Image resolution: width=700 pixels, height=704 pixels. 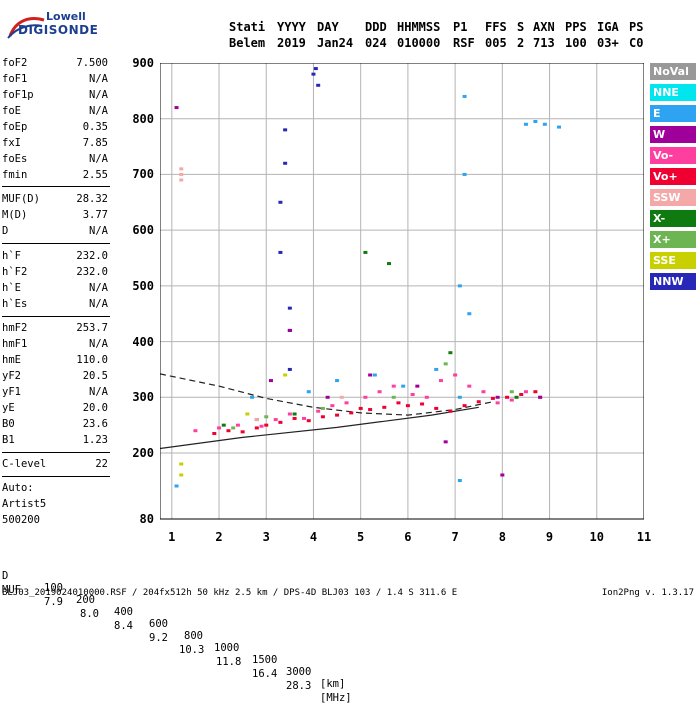 What do you see at coordinates (291, 27) in the screenshot?
I see `hdr-label: YYYY` at bounding box center [291, 27].